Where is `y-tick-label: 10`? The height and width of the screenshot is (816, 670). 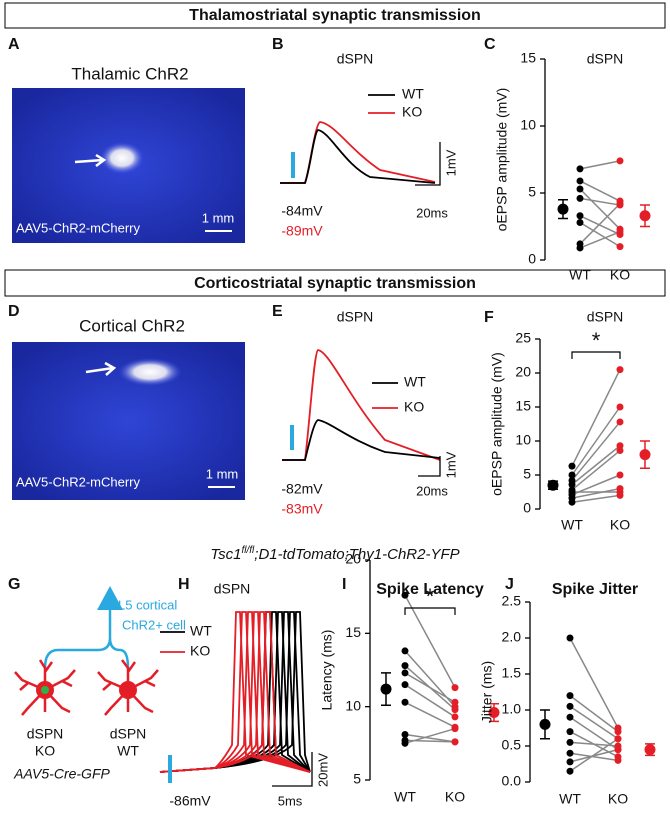
y-tick-label: 10 is located at coordinates (528, 125).